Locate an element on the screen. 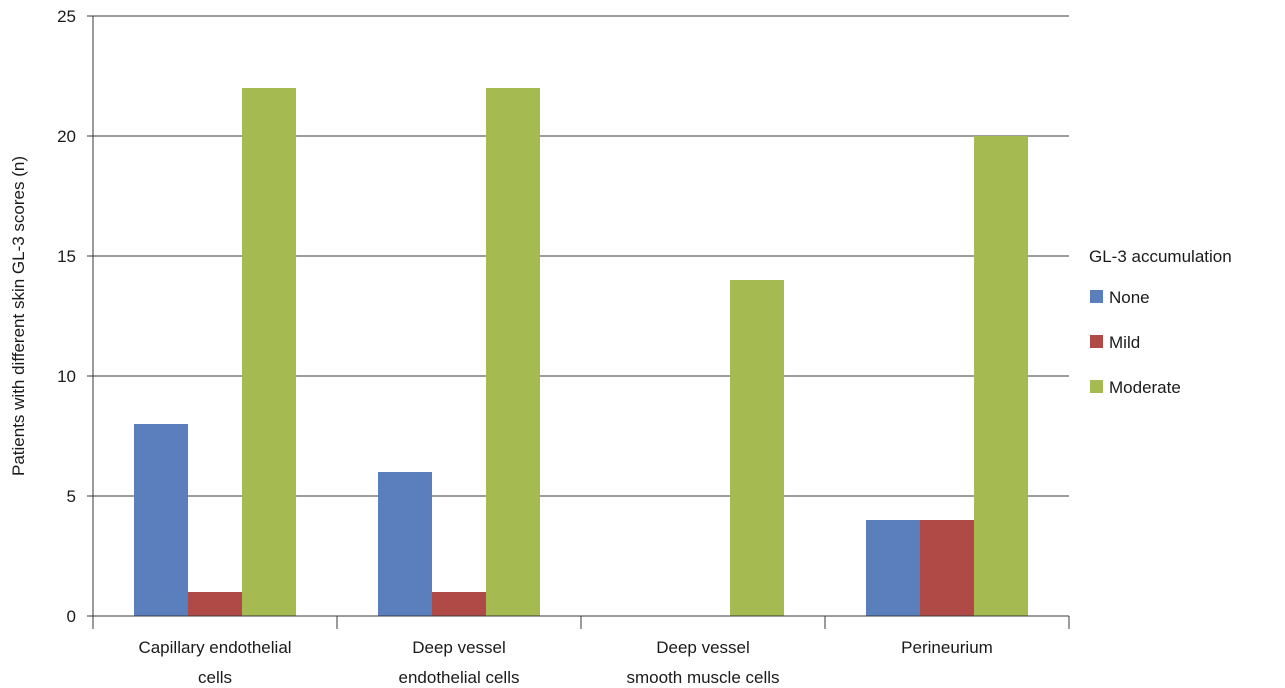 This screenshot has height=688, width=1285. x-category-label: Capillary endothelial cells is located at coordinates (214, 662).